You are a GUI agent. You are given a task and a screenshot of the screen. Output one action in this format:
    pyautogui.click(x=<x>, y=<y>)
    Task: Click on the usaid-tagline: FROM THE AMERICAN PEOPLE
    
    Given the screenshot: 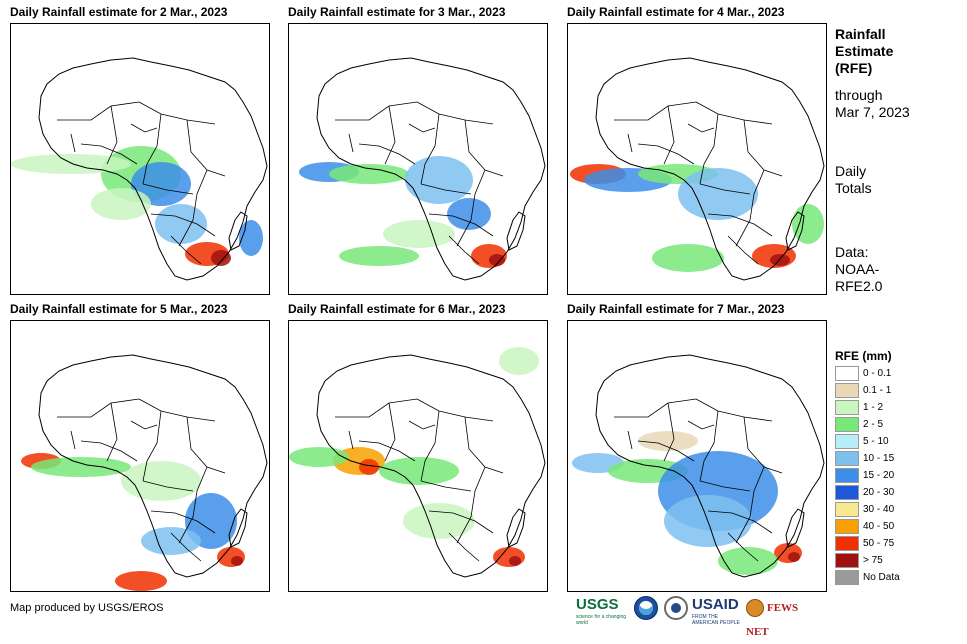 What is the action you would take?
    pyautogui.click(x=716, y=620)
    